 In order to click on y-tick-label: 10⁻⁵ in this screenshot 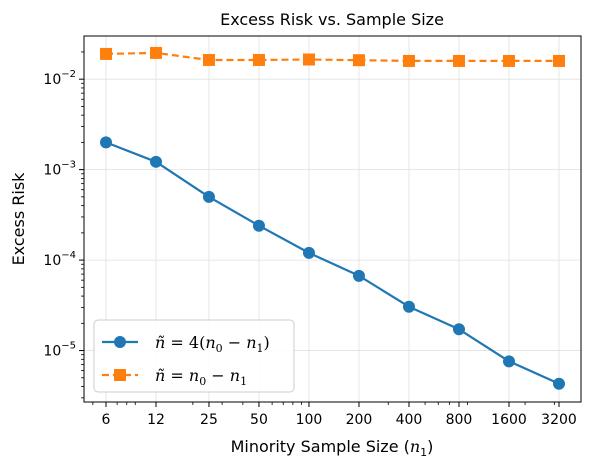, I will do `click(59, 350)`.